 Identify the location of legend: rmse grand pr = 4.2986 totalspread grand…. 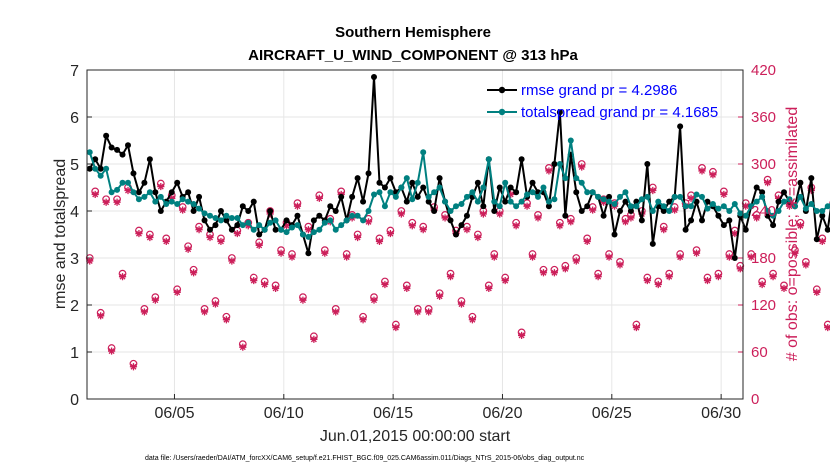
(602, 101).